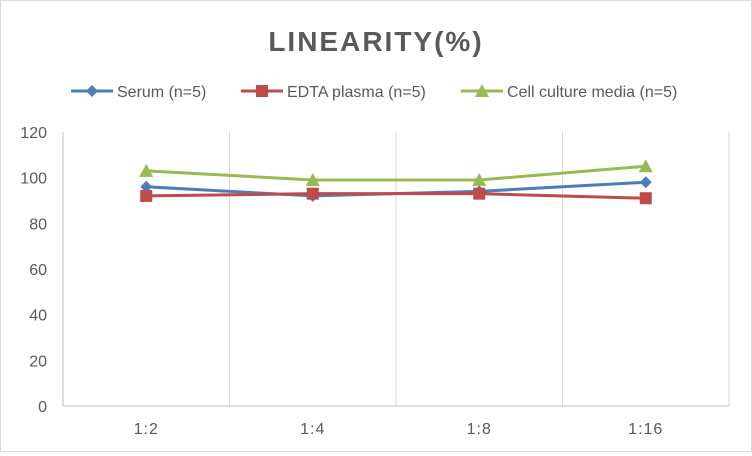 Image resolution: width=752 pixels, height=456 pixels. Describe the element at coordinates (38, 270) in the screenshot. I see `y-tick-label: 60` at that location.